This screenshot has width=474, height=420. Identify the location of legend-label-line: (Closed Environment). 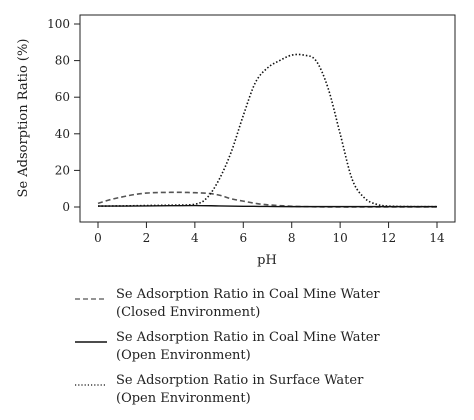
(188, 312).